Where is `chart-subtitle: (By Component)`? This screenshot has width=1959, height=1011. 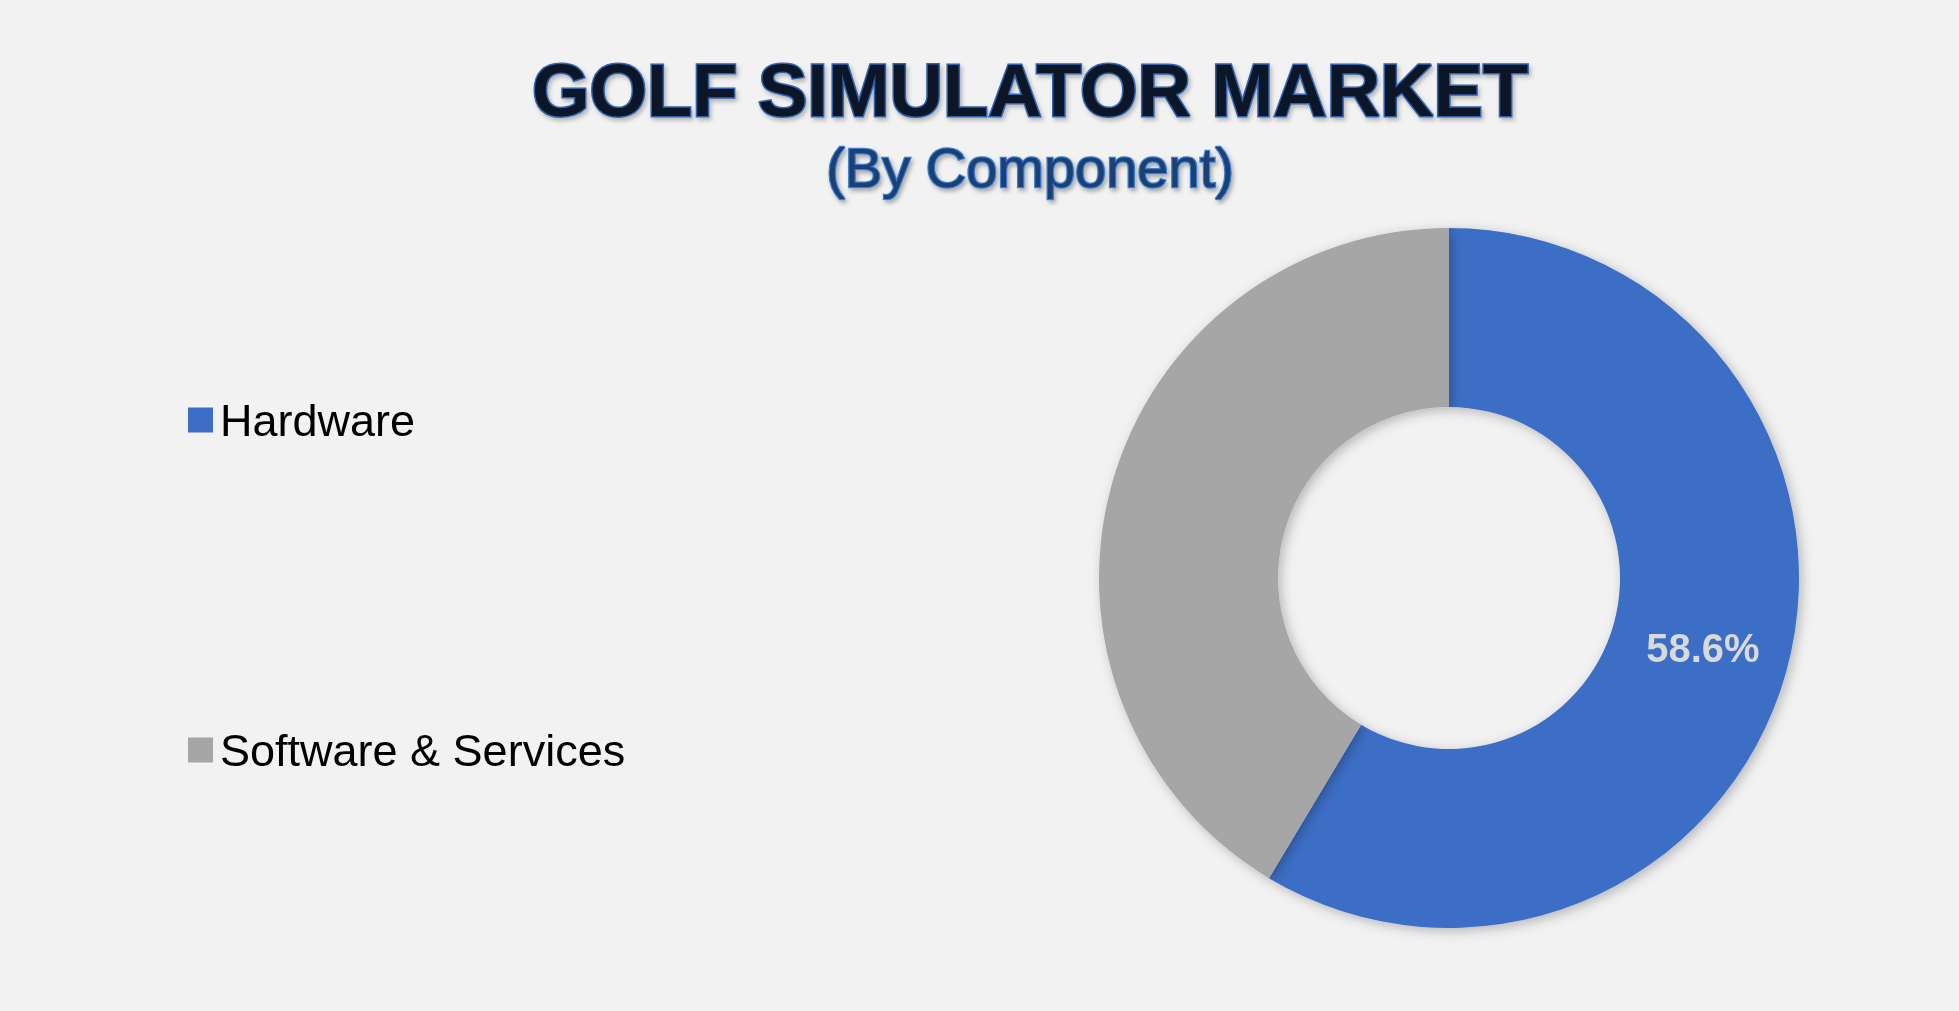
chart-subtitle: (By Component) is located at coordinates (1030, 167).